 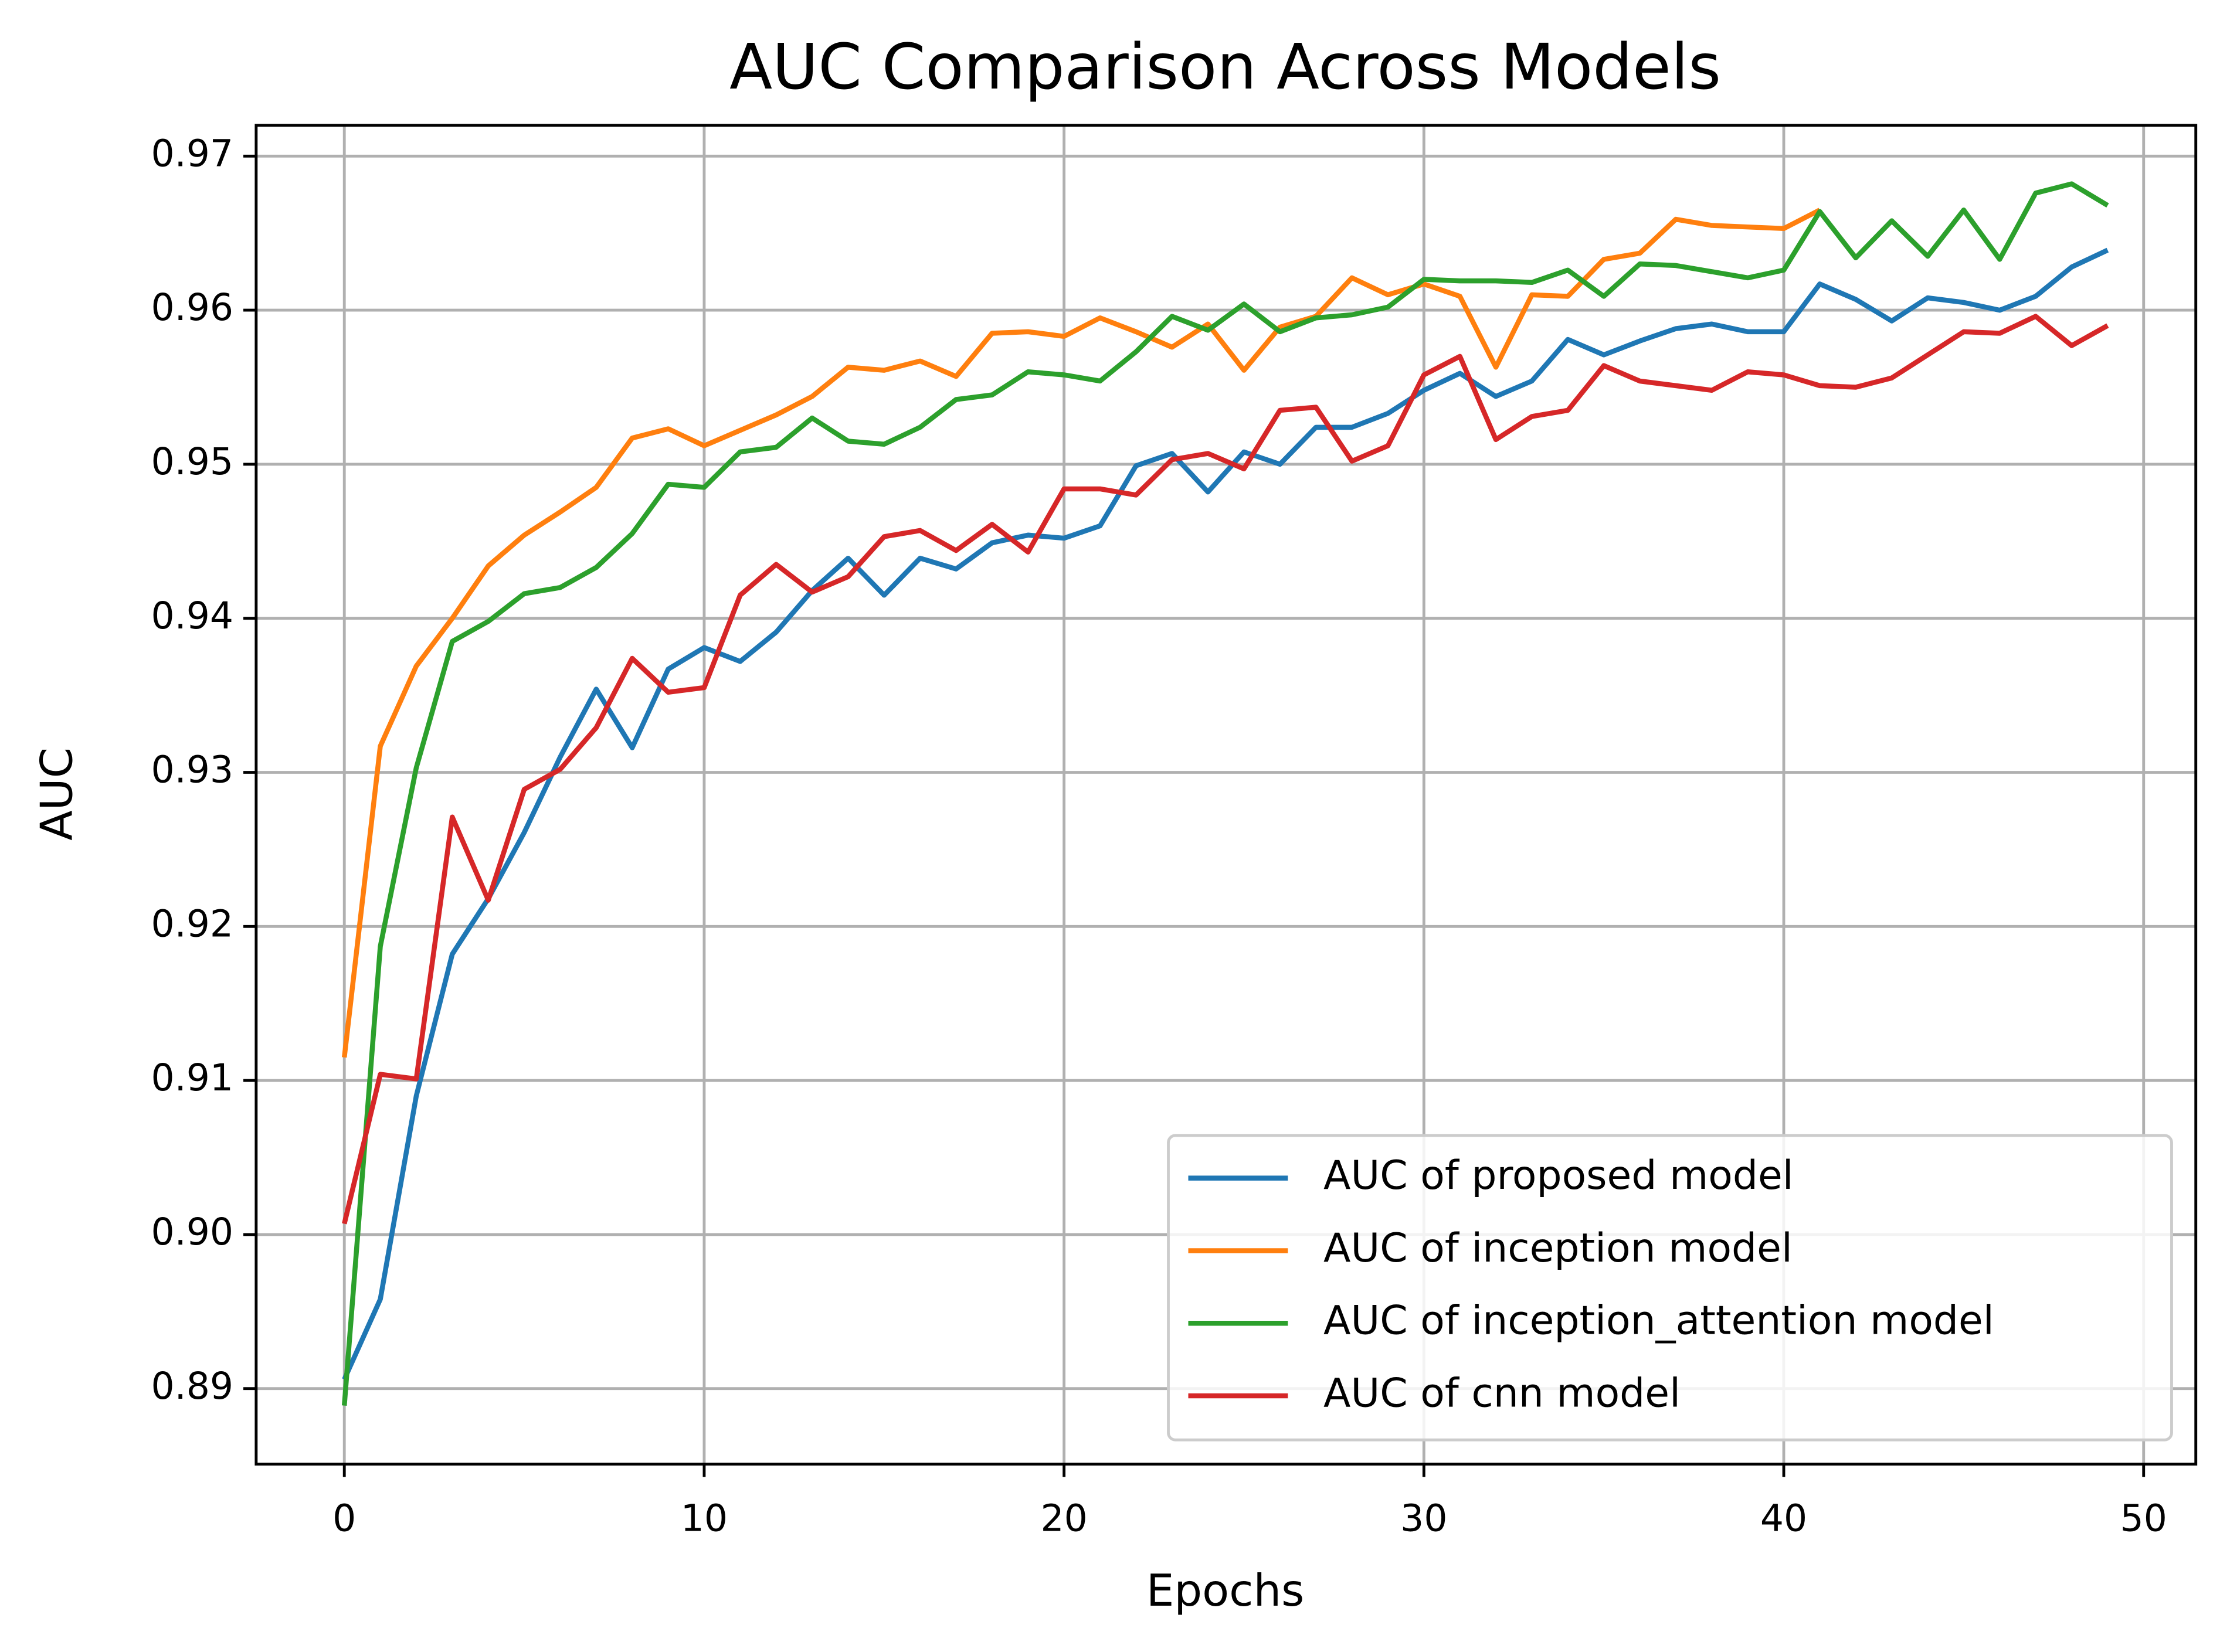 I want to click on y-tick-label: 0.95, so click(x=192, y=461).